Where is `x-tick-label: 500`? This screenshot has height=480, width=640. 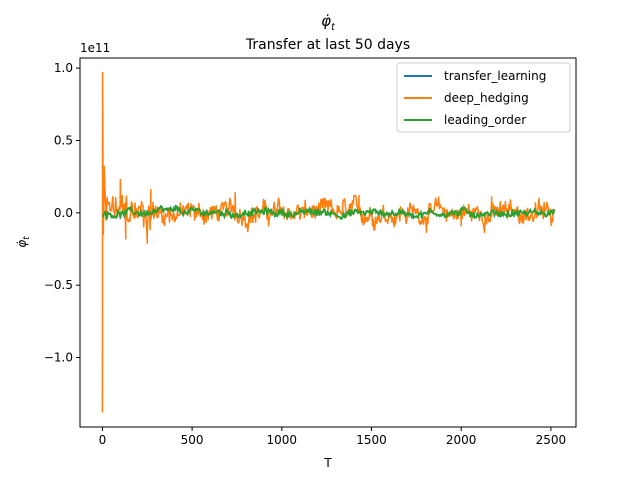
x-tick-label: 500 is located at coordinates (192, 440).